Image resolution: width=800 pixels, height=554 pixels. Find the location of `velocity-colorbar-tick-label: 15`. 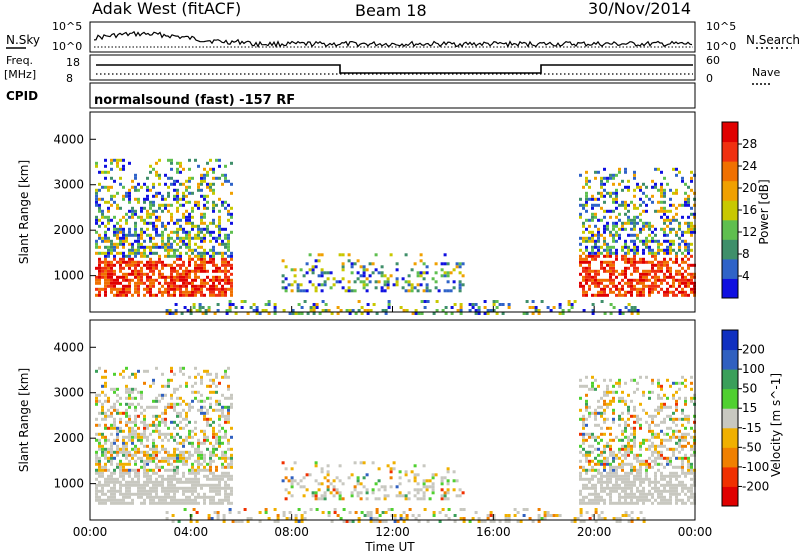

velocity-colorbar-tick-label: 15 is located at coordinates (749, 408).